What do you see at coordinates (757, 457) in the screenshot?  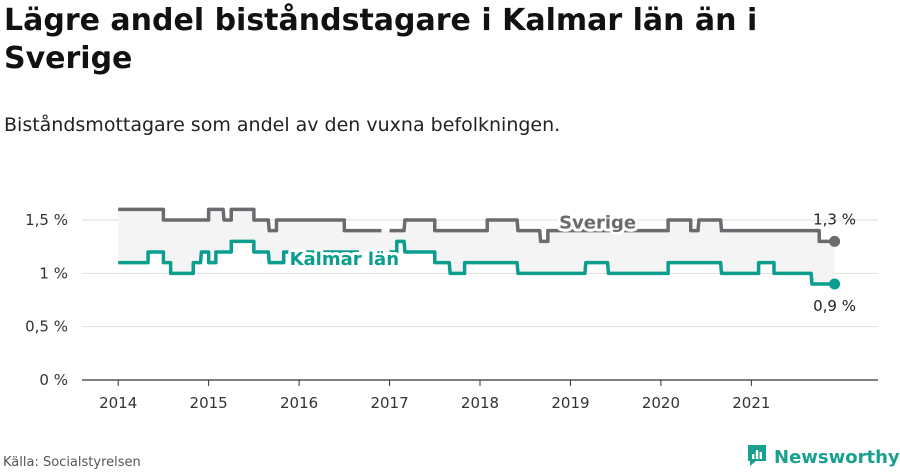 I see `newsworthy-logo-icon` at bounding box center [757, 457].